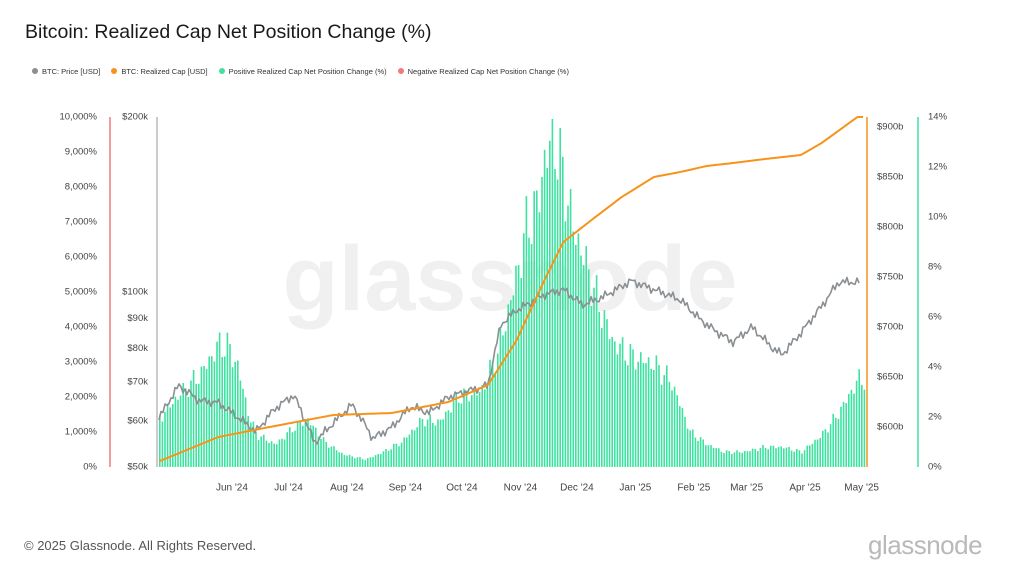  Describe the element at coordinates (159, 71) in the screenshot. I see `legend-item-realized-cap: BTC: Realized Cap [USD]` at that location.